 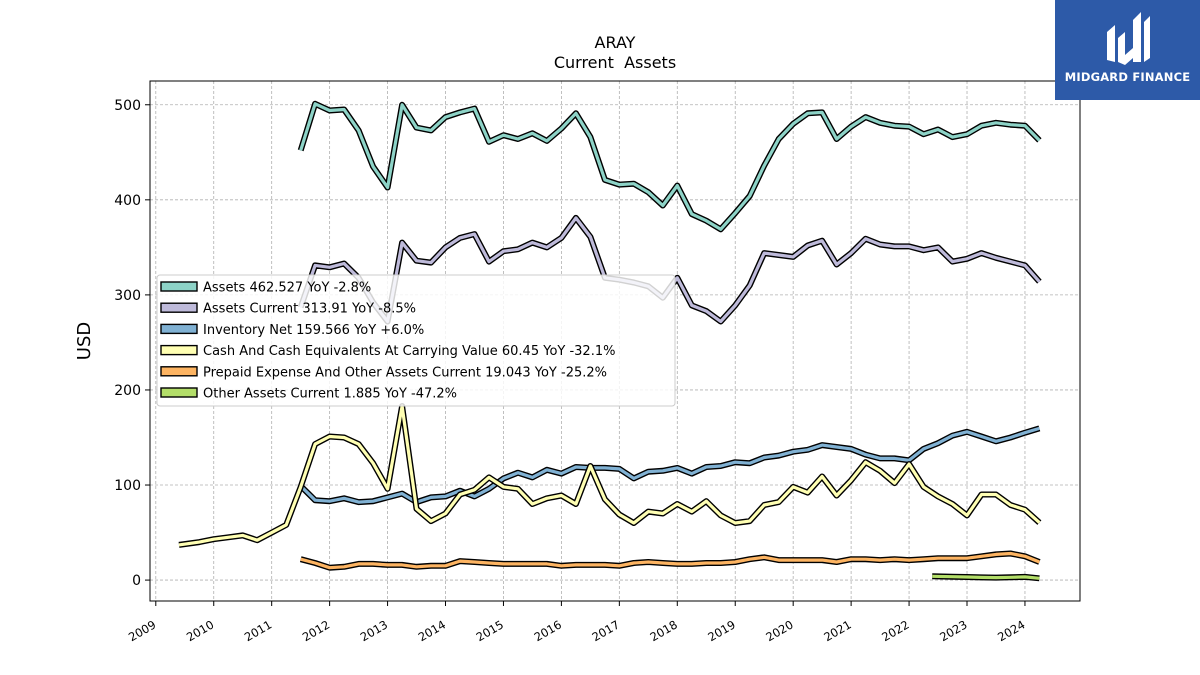 I want to click on x-tick-label: 2014, so click(x=432, y=630).